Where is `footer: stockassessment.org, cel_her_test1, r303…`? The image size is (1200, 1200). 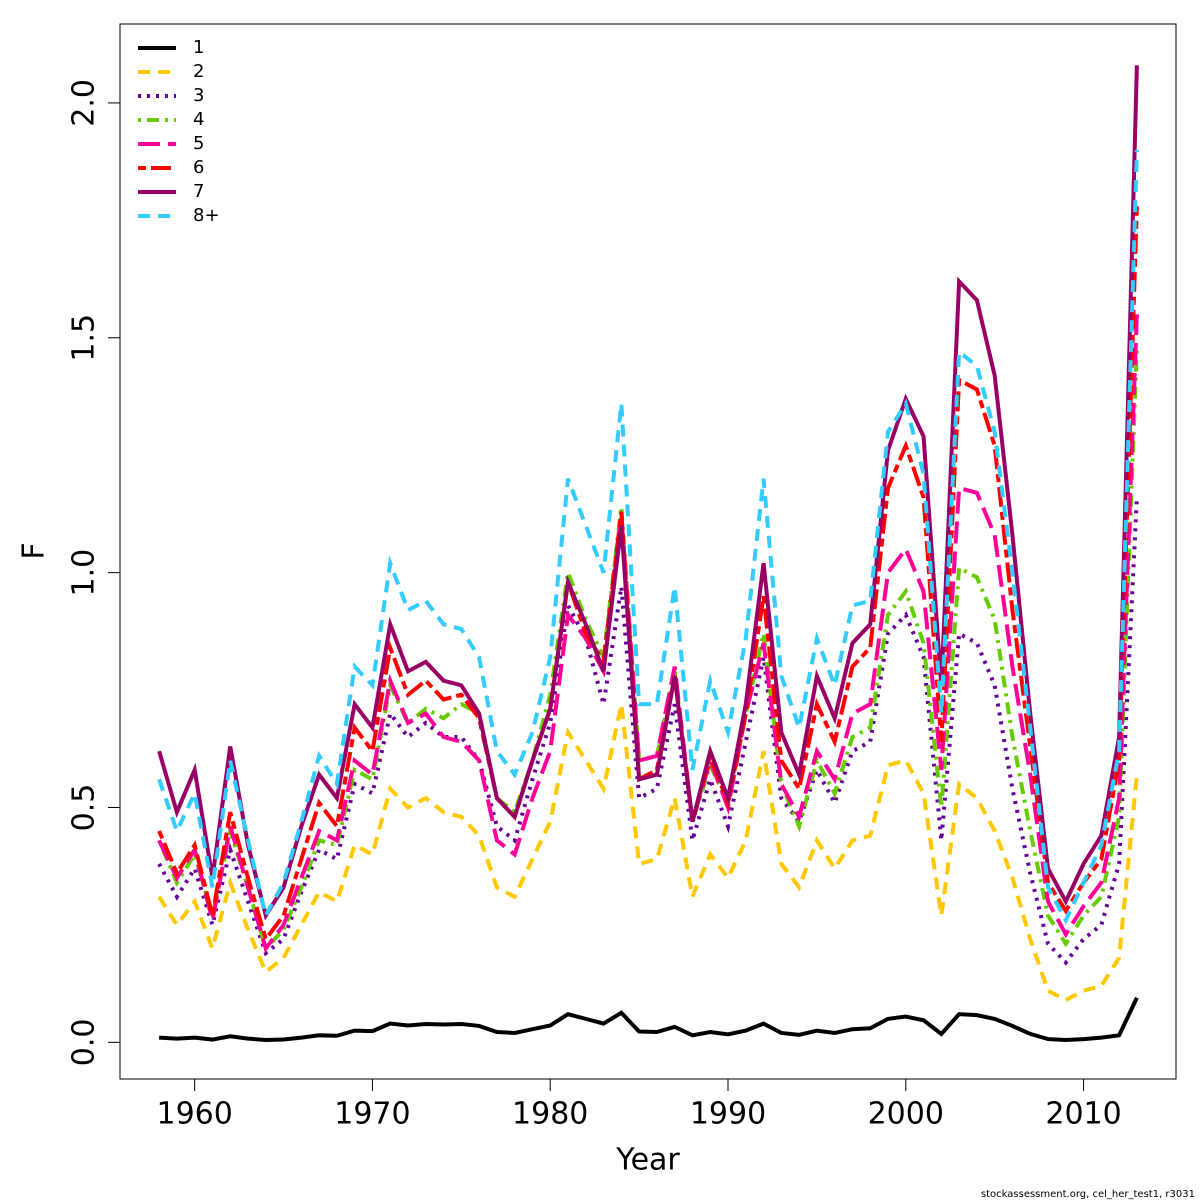
footer: stockassessment.org, cel_her_test1, r303… is located at coordinates (1088, 1194).